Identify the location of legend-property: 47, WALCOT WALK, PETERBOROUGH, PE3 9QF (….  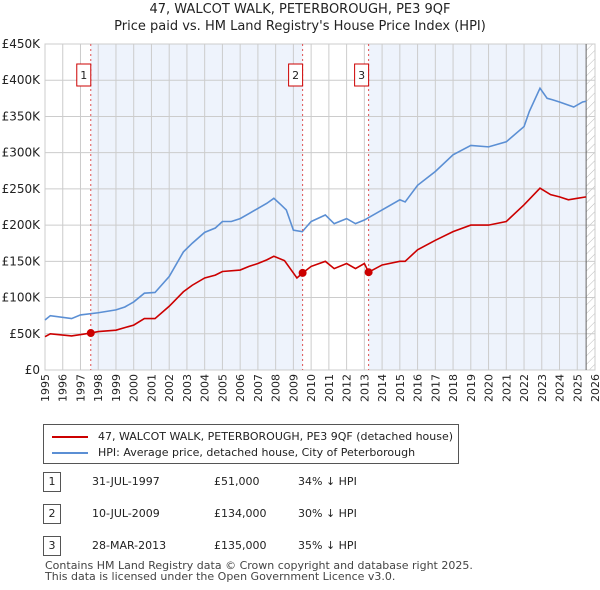
(276, 436).